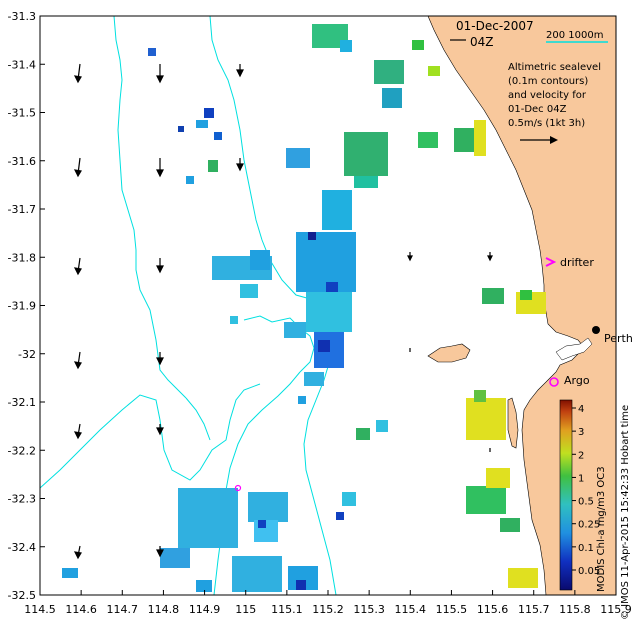 The image size is (640, 630). What do you see at coordinates (22, 161) in the screenshot?
I see `y-tick-label: -31.6` at bounding box center [22, 161].